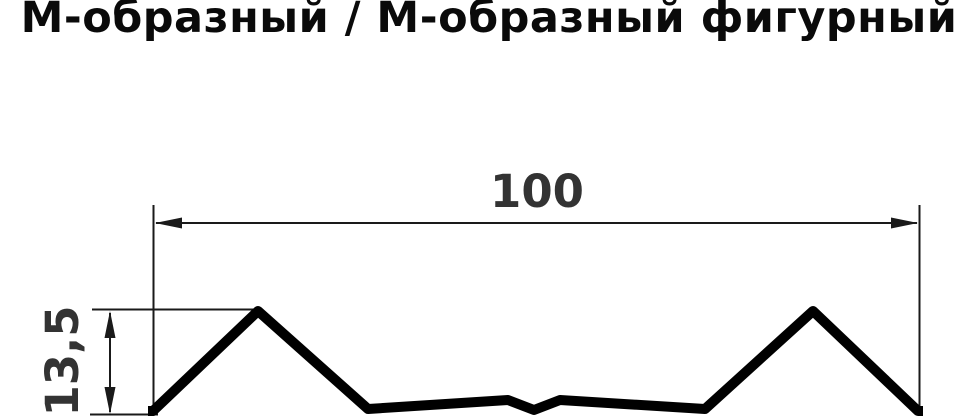  I want to click on down-arrow-icon, so click(110, 400).